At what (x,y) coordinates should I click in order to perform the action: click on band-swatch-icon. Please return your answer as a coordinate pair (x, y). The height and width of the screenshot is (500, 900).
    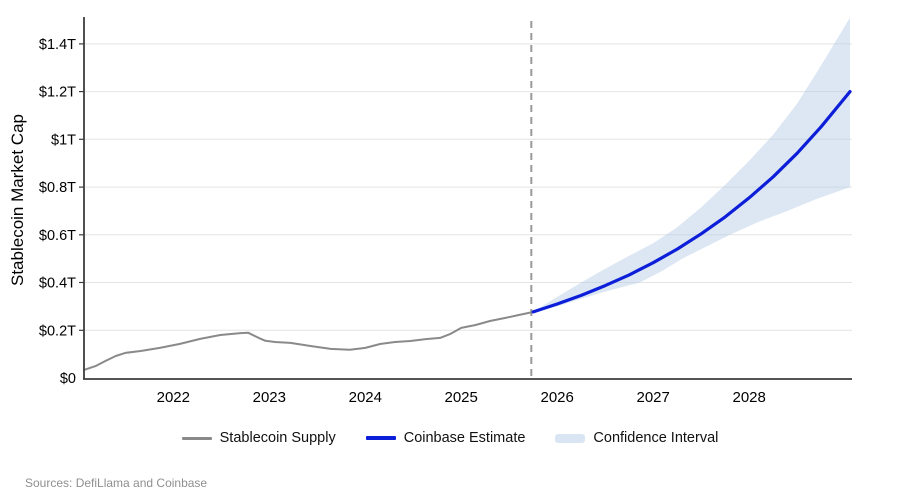
    Looking at the image, I should click on (570, 438).